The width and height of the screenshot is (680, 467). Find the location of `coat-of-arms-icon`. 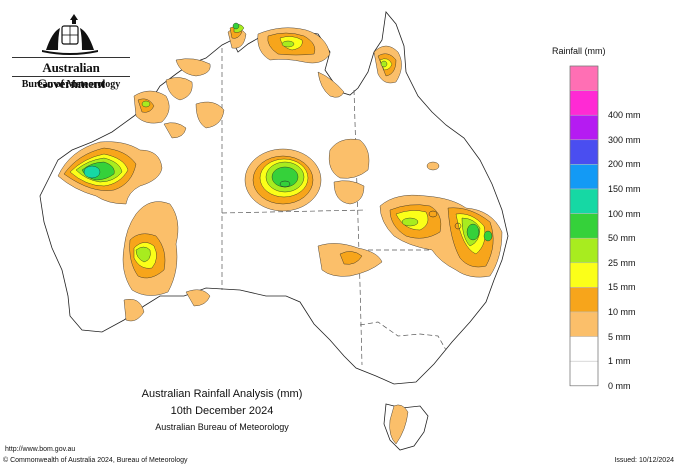

coat-of-arms-icon is located at coordinates (70, 34).